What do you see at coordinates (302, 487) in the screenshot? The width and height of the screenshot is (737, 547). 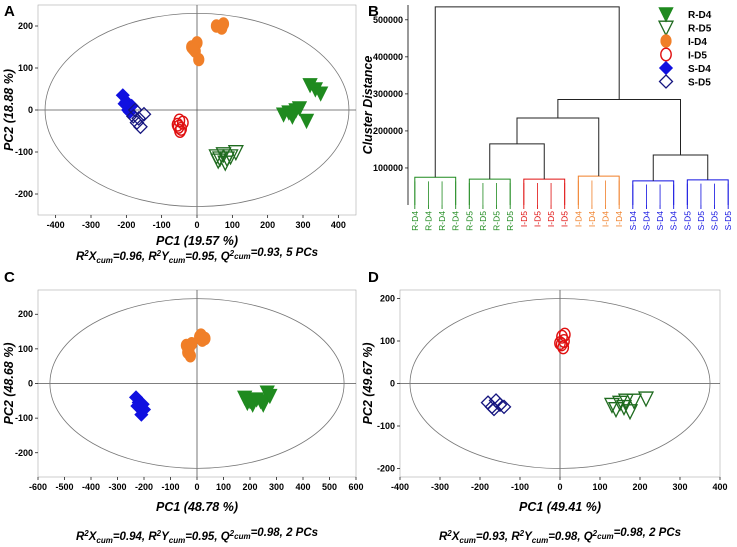 I see `x-tick-label: 400` at bounding box center [302, 487].